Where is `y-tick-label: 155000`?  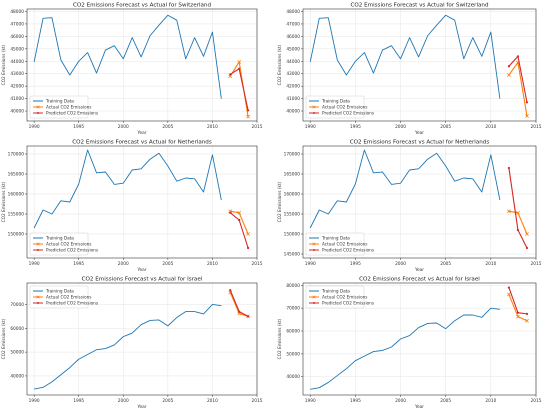
y-tick-label: 155000 is located at coordinates (292, 215).